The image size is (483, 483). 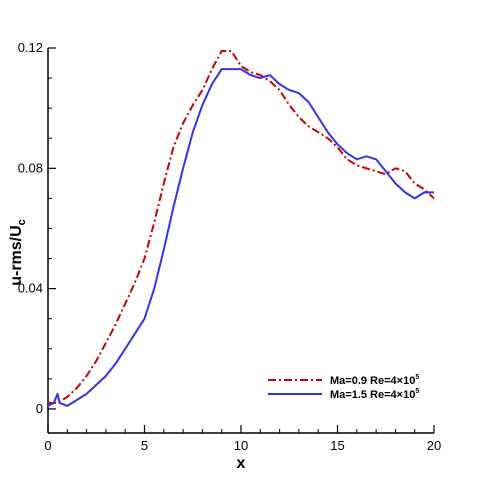 I want to click on y-tick-label: 0.04, so click(x=30, y=288).